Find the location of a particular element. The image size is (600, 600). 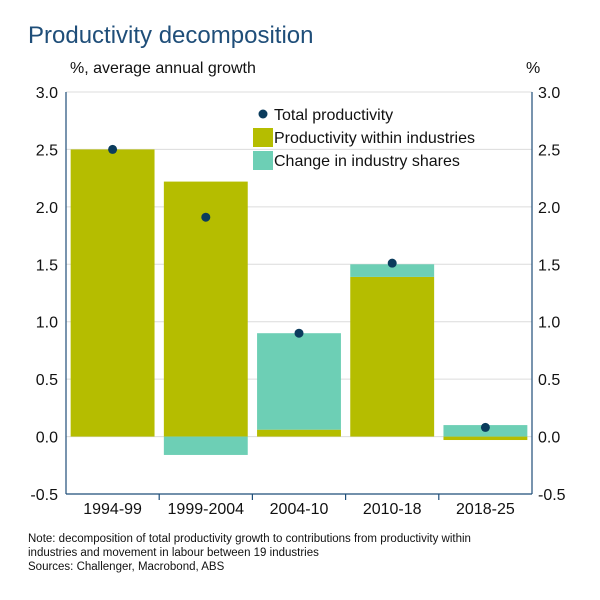

y-tick-label-left: 0.5 is located at coordinates (47, 380).